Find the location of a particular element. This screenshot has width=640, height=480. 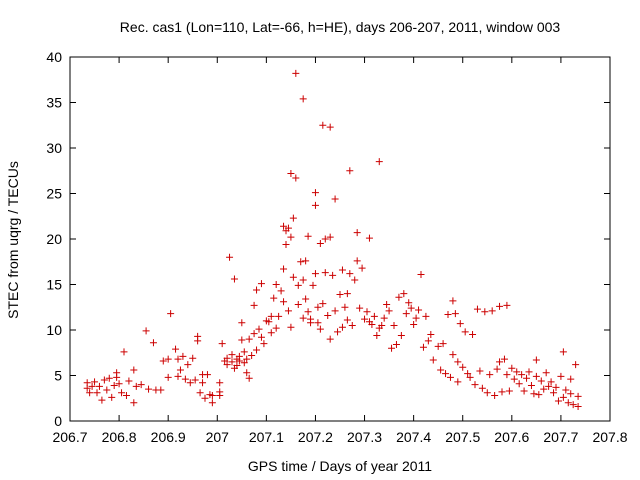

x-tick-label: 206.8 is located at coordinates (119, 437).